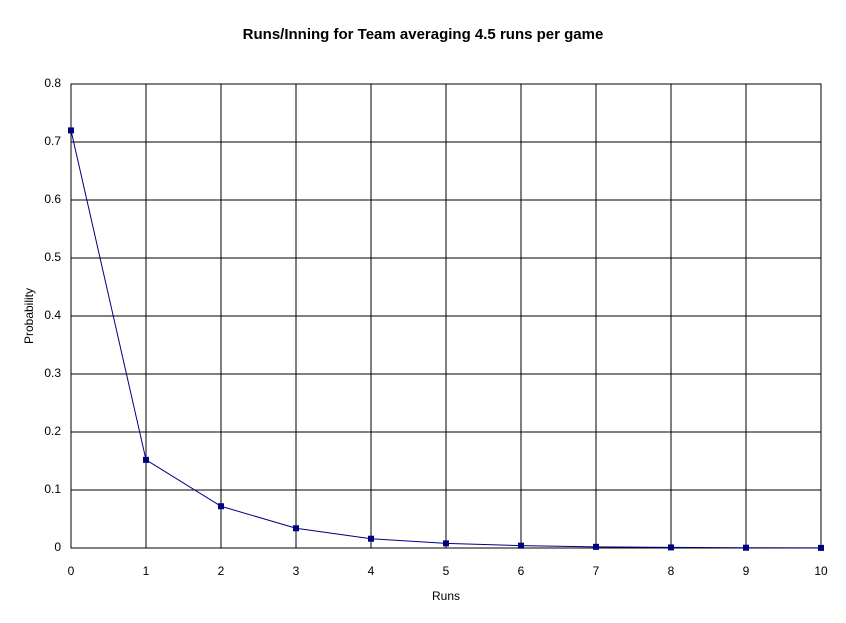 The image size is (846, 623). I want to click on y-tick-label: 0.3, so click(52, 373).